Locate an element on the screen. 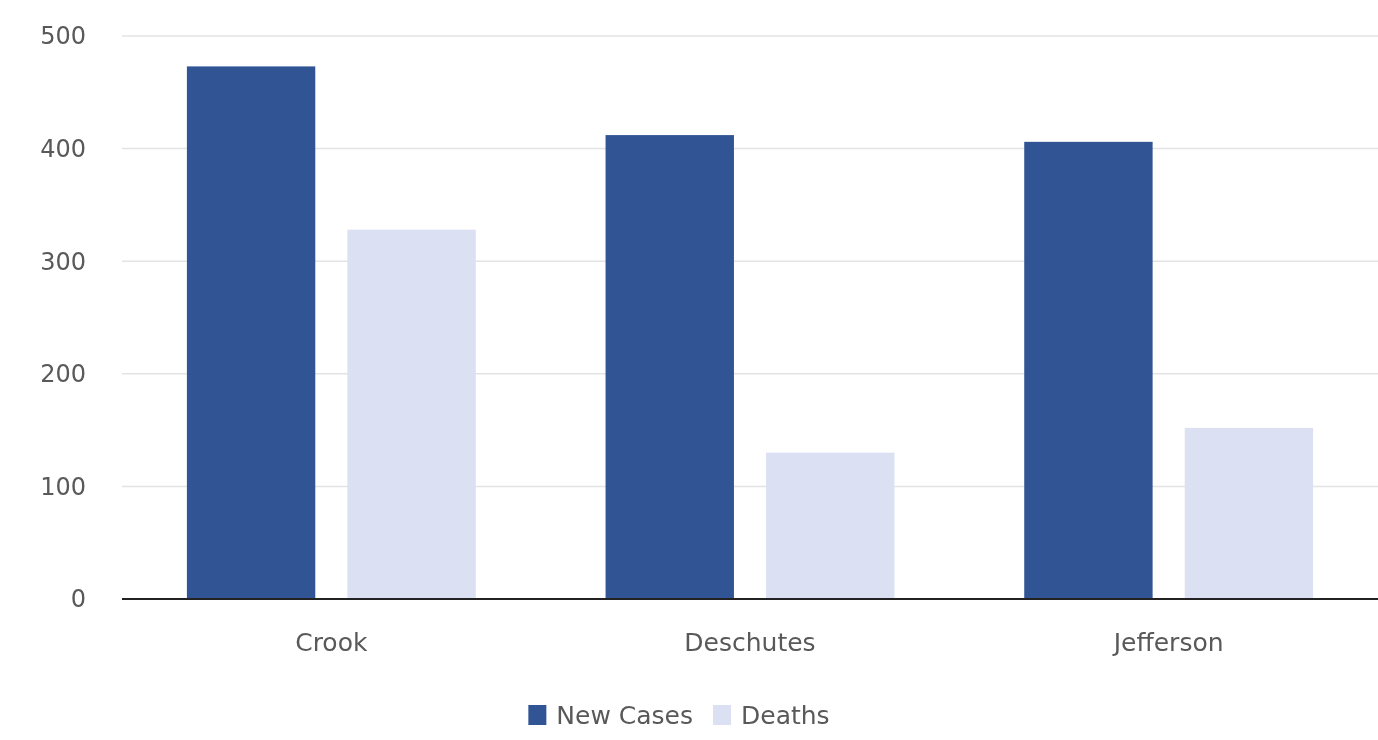 Image resolution: width=1378 pixels, height=740 pixels. y-tick-label: 500 is located at coordinates (63, 36).